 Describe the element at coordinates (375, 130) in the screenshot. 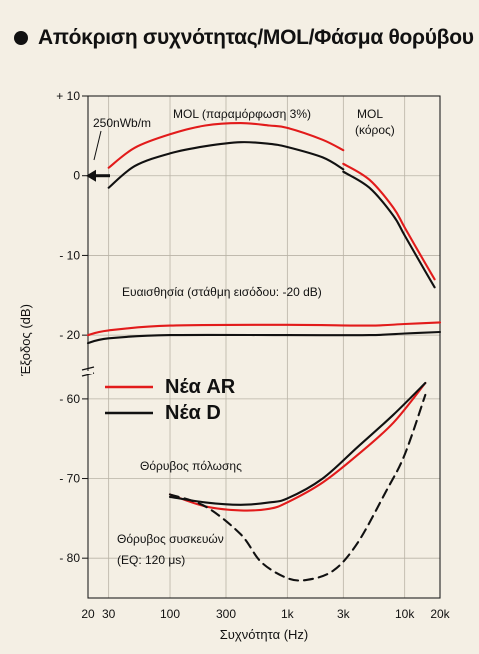

I see `mol-saturation-label: (κόρος)` at that location.